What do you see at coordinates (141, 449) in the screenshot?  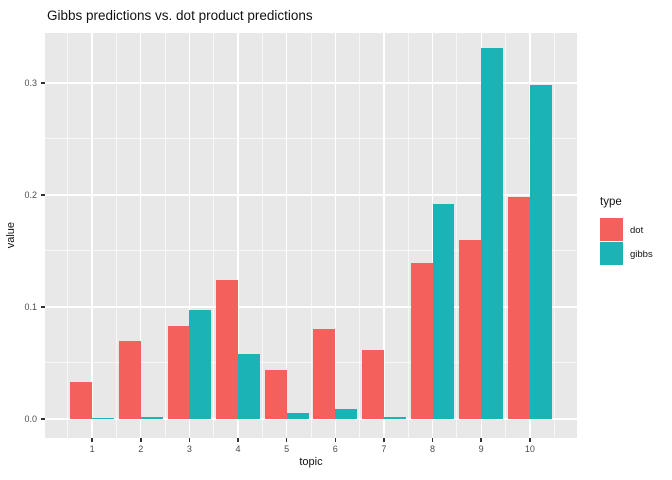 I see `x-tick-label: 2` at bounding box center [141, 449].